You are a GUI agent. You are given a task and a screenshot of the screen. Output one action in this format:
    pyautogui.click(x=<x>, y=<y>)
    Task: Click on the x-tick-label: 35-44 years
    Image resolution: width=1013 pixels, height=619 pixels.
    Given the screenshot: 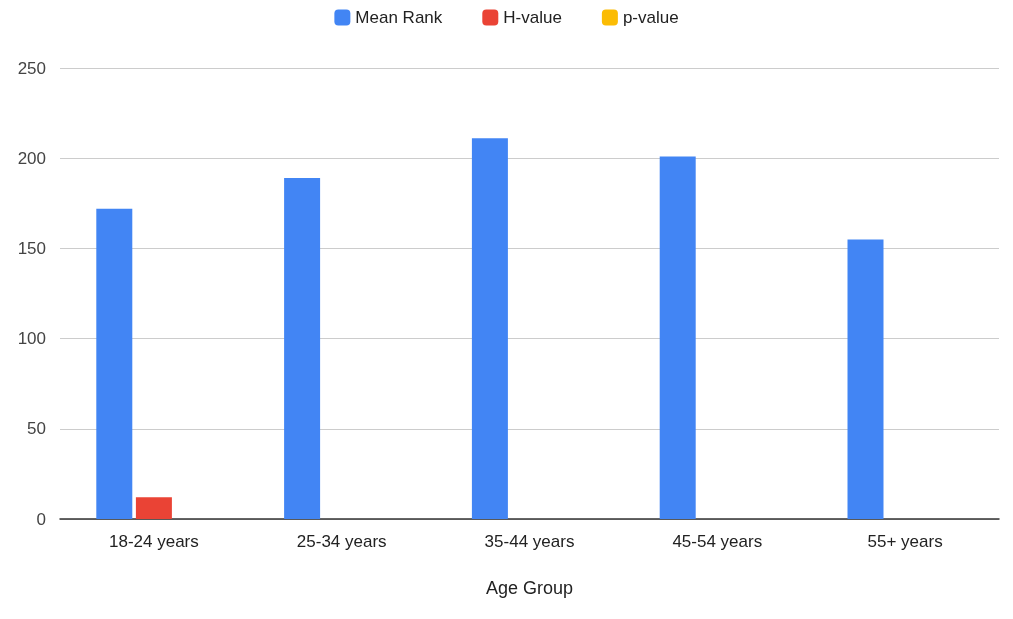 What is the action you would take?
    pyautogui.click(x=529, y=541)
    